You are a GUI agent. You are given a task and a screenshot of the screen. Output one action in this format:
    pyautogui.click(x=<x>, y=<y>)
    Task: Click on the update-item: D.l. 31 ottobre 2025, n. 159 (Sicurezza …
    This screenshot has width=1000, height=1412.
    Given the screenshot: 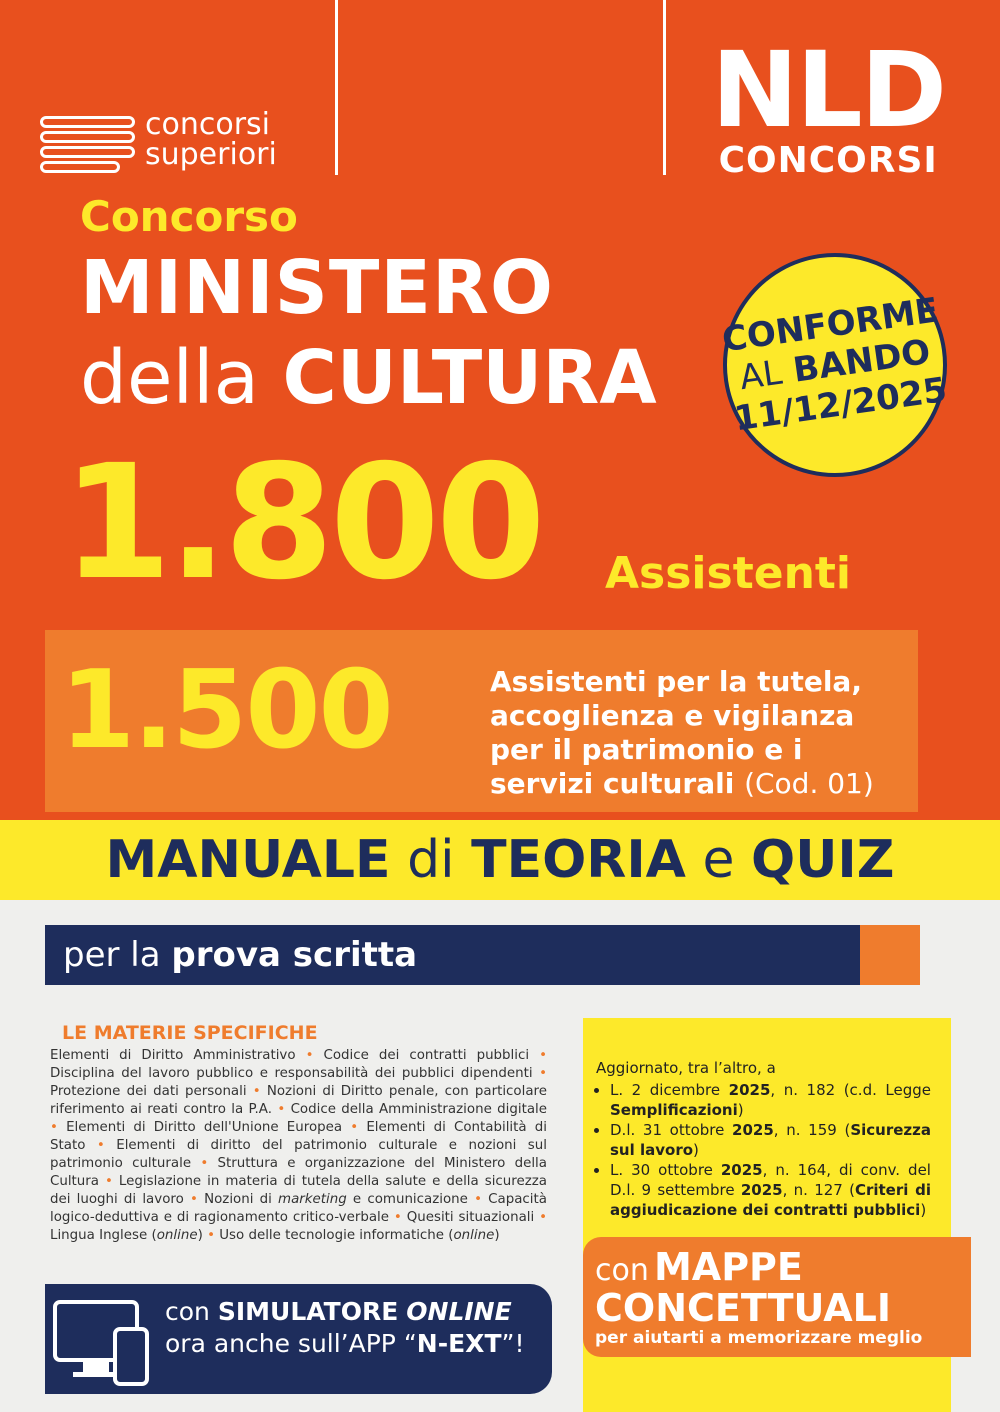 What is the action you would take?
    pyautogui.click(x=770, y=1140)
    